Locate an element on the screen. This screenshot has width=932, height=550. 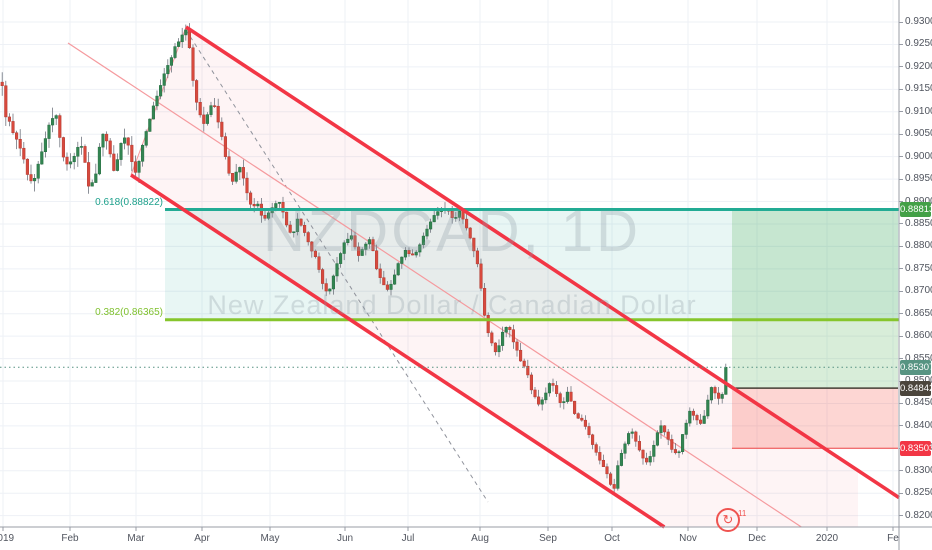
y-axis-label: 0.86500 is located at coordinates (918, 313).